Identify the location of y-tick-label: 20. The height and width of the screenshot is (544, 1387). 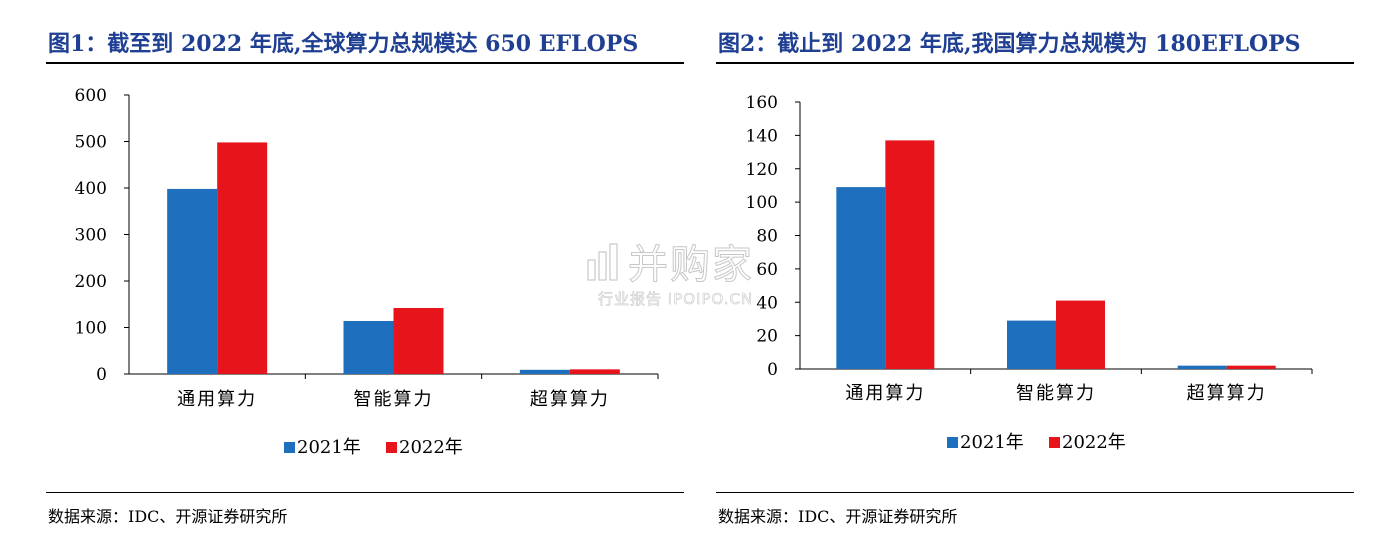
(767, 337).